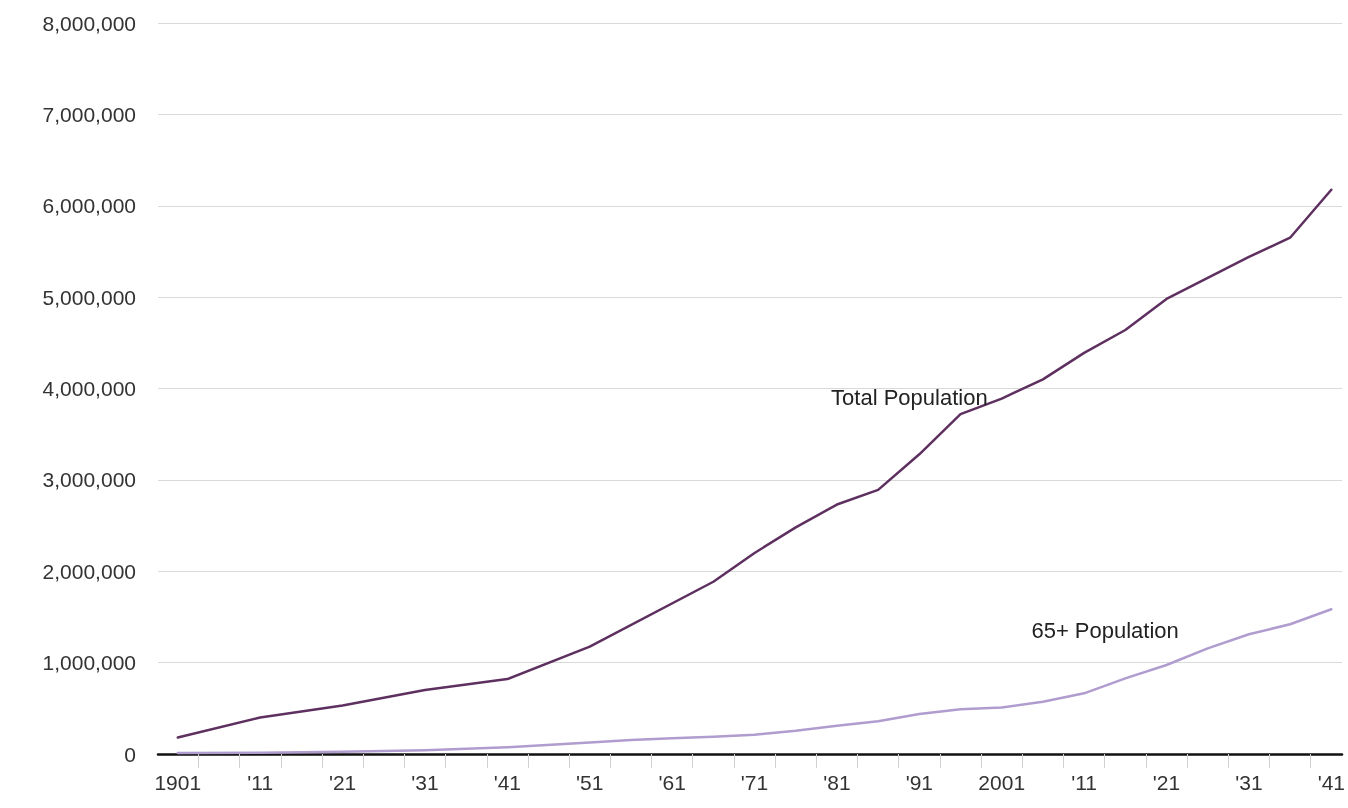  What do you see at coordinates (89, 23) in the screenshot?
I see `y-tick-label: 8,000,000` at bounding box center [89, 23].